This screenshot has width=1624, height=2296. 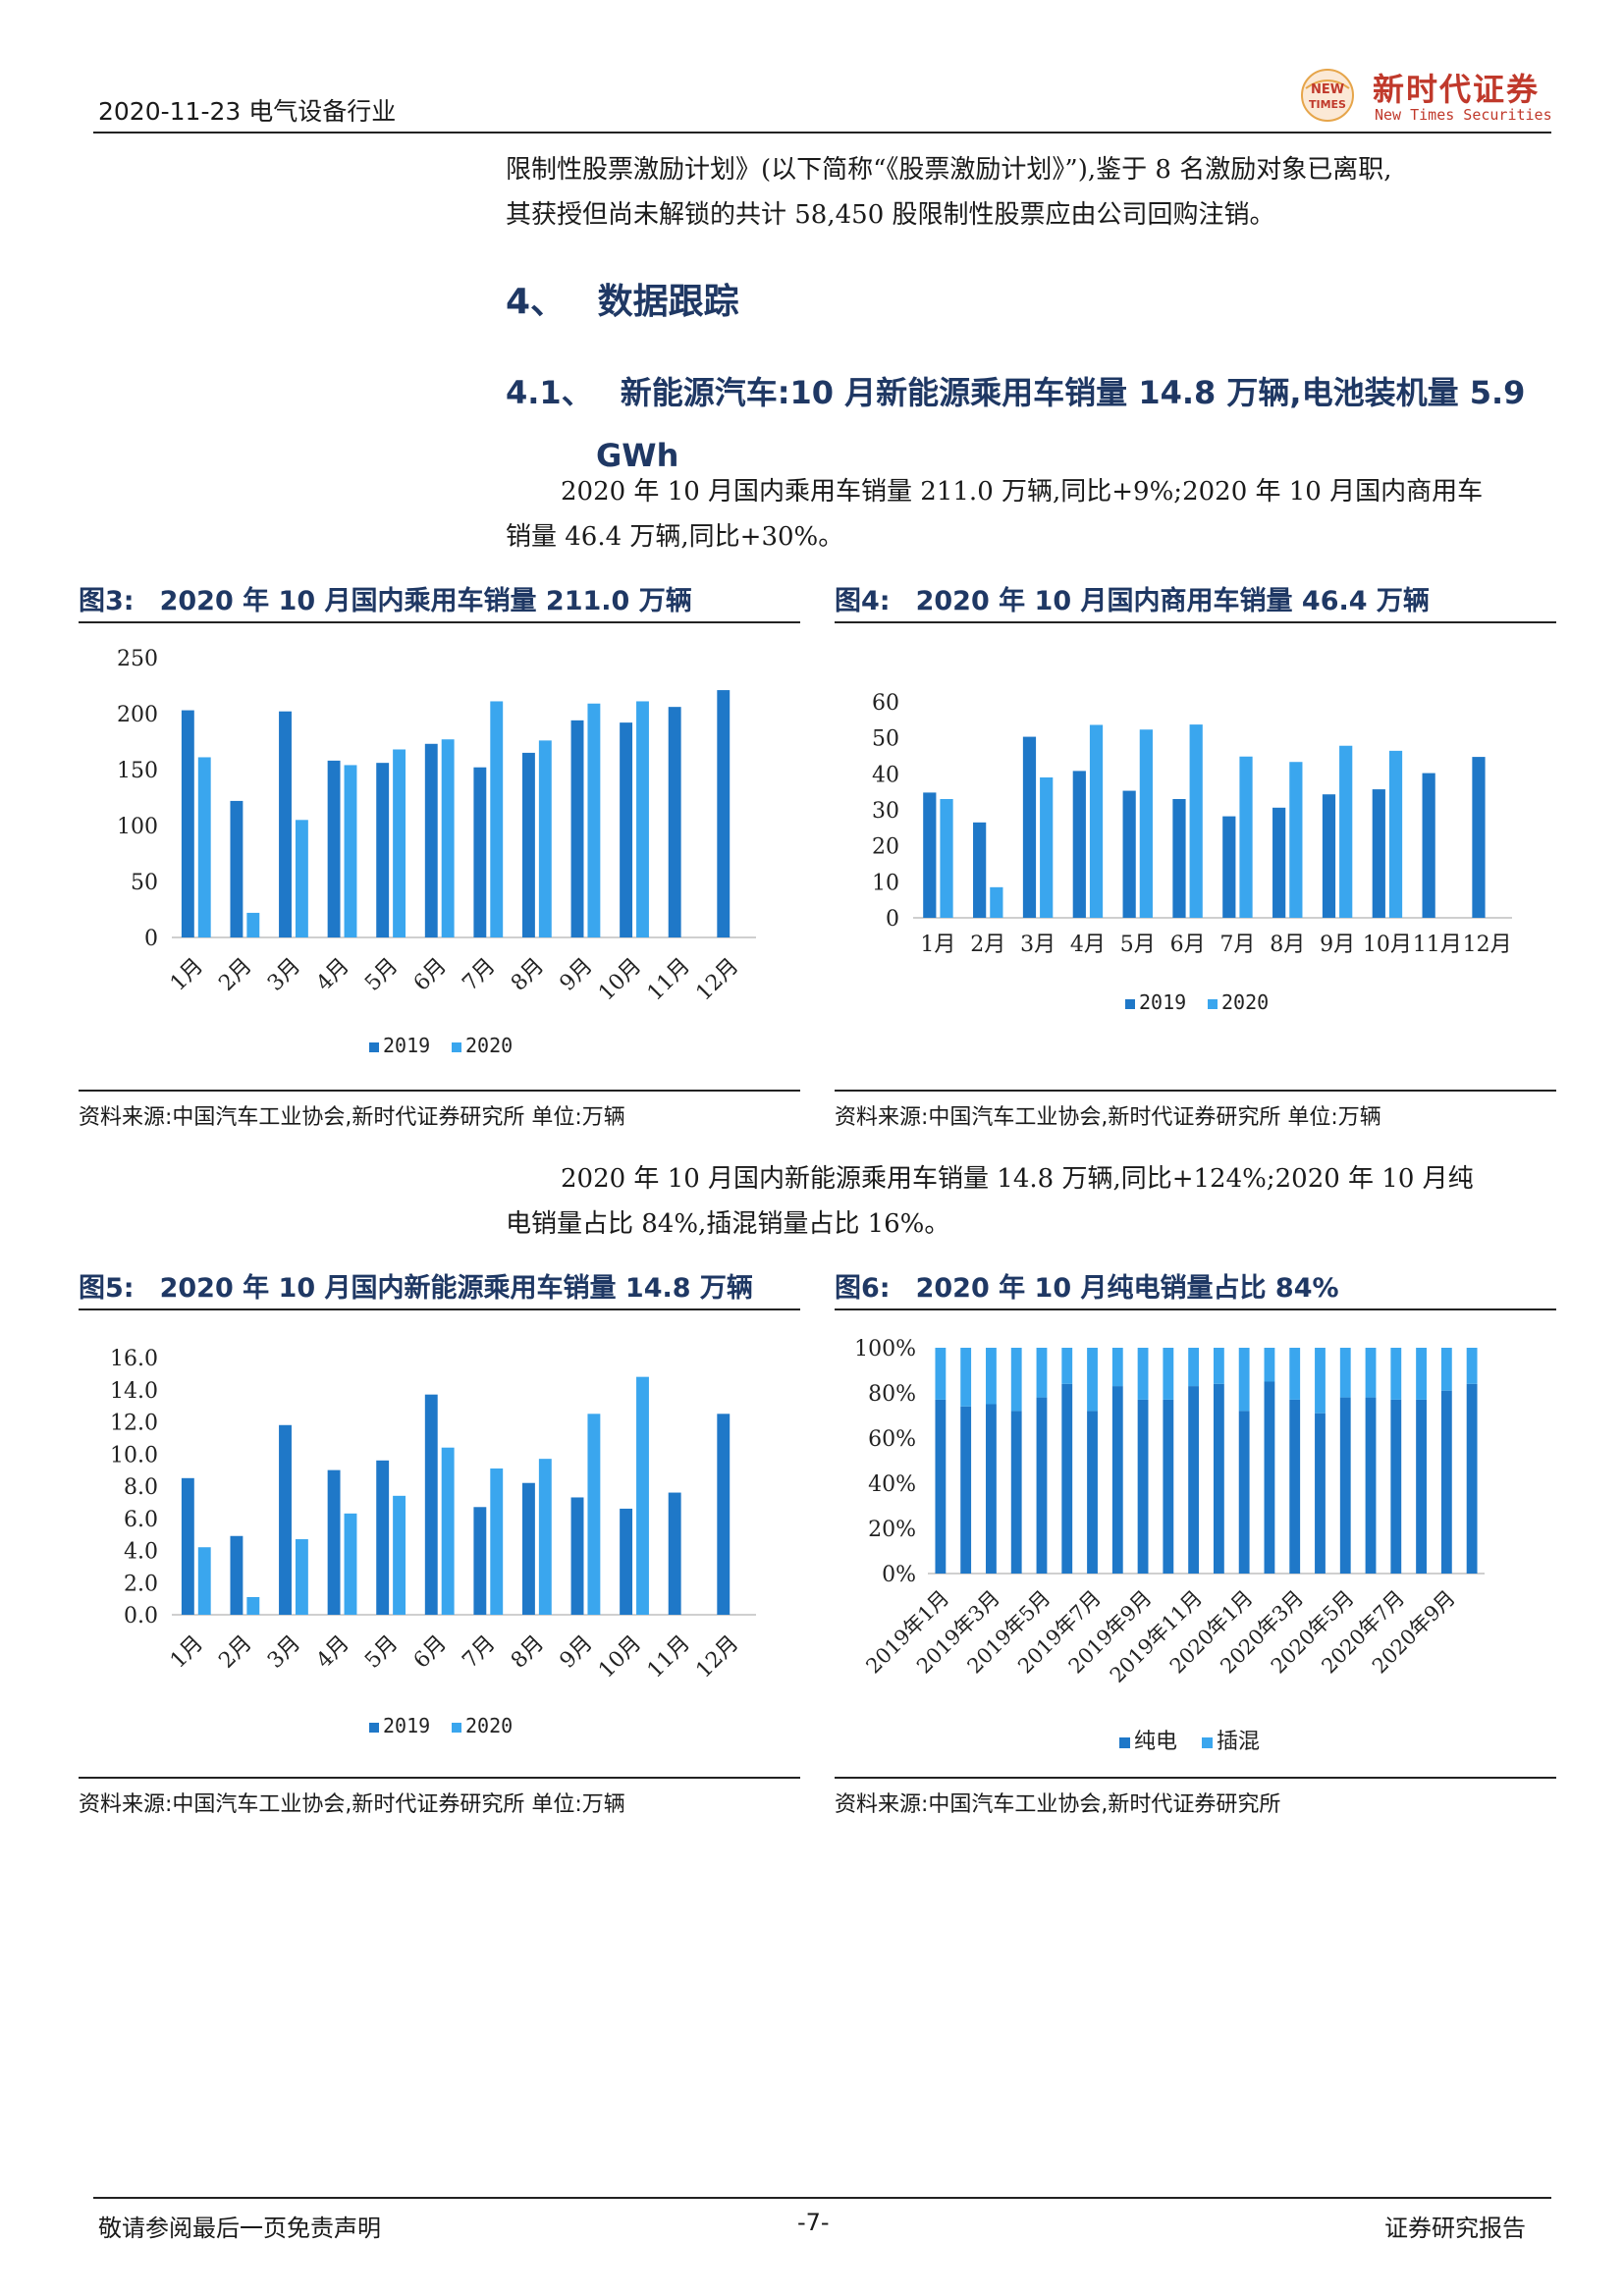 What do you see at coordinates (1437, 945) in the screenshot?
I see `fig4-xtick: 11月` at bounding box center [1437, 945].